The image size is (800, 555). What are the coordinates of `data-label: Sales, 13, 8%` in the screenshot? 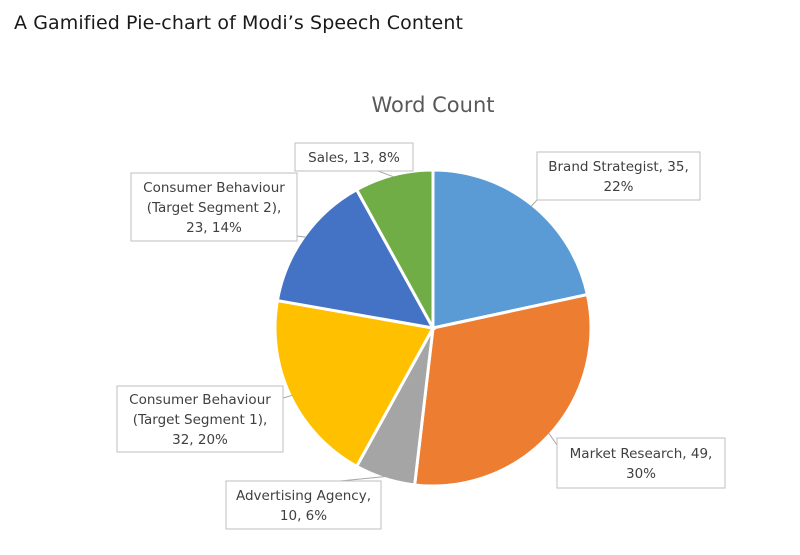 It's located at (354, 157).